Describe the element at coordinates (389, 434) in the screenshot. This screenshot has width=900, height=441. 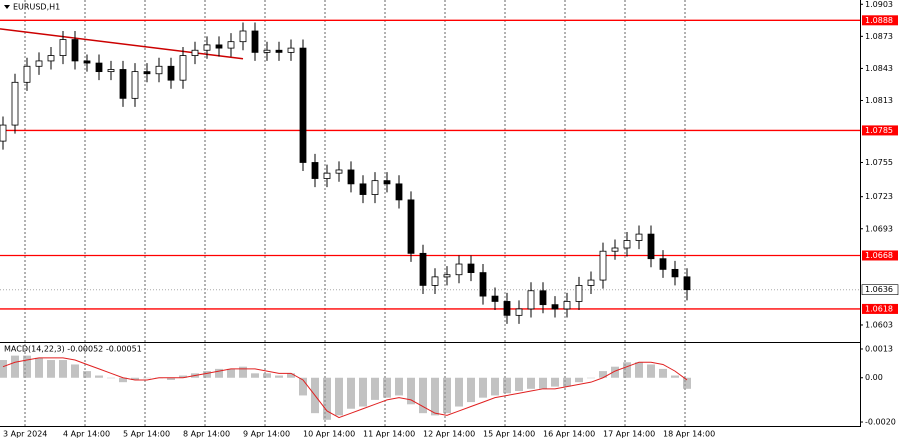
I see `x-tick-label: 11 Apr 14:00` at that location.